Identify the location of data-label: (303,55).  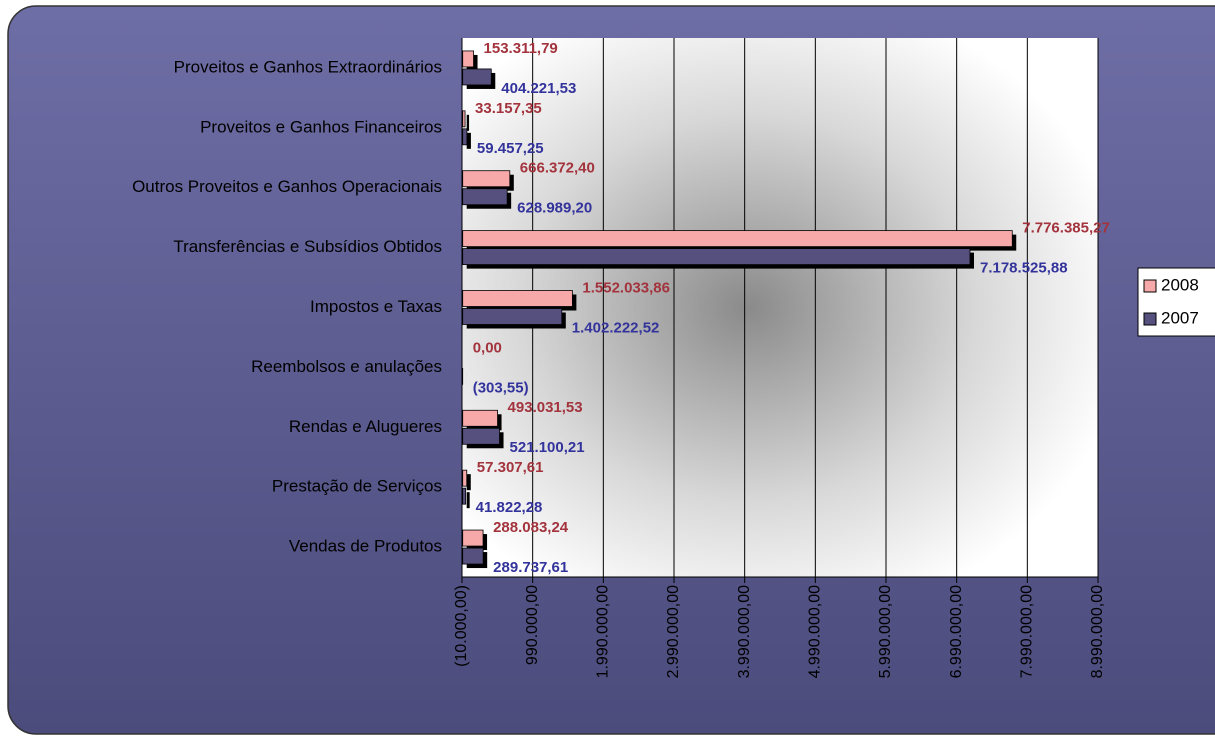
(501, 387).